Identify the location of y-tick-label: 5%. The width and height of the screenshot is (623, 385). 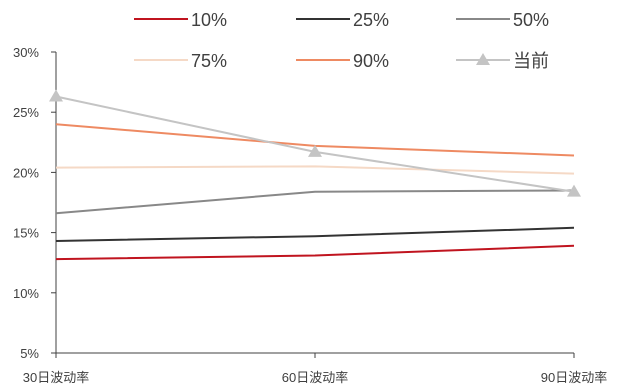
(29, 353).